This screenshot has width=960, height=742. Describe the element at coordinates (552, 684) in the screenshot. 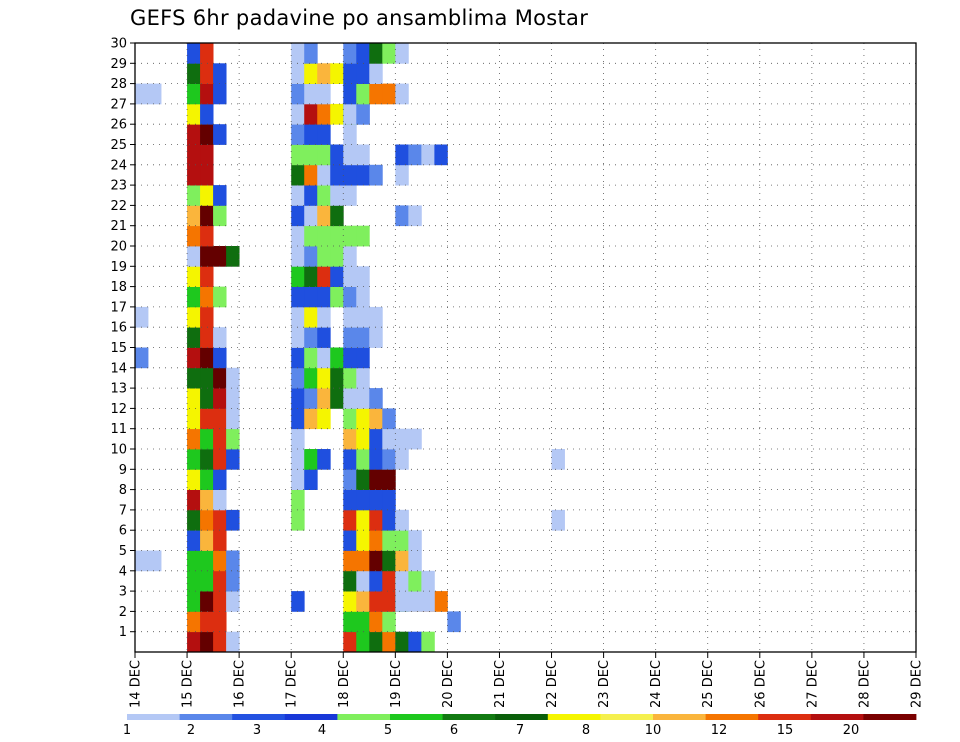

I see `x-tick-label: 22 DEC` at that location.